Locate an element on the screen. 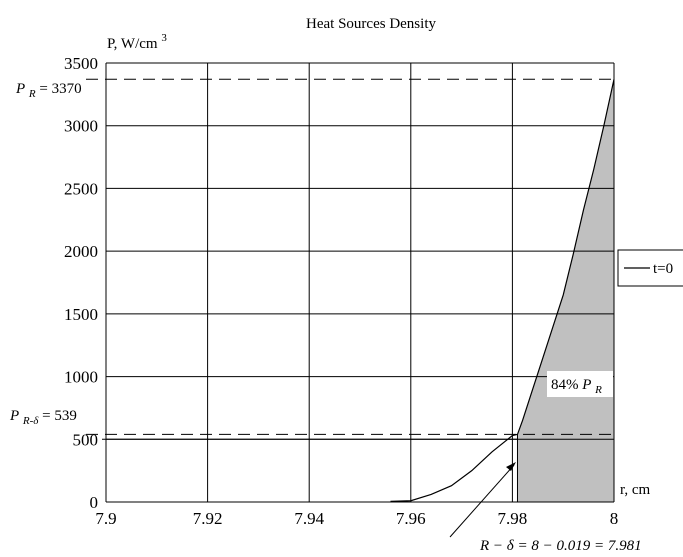 The image size is (683, 557). y-tick-label: 3000 is located at coordinates (81, 126).